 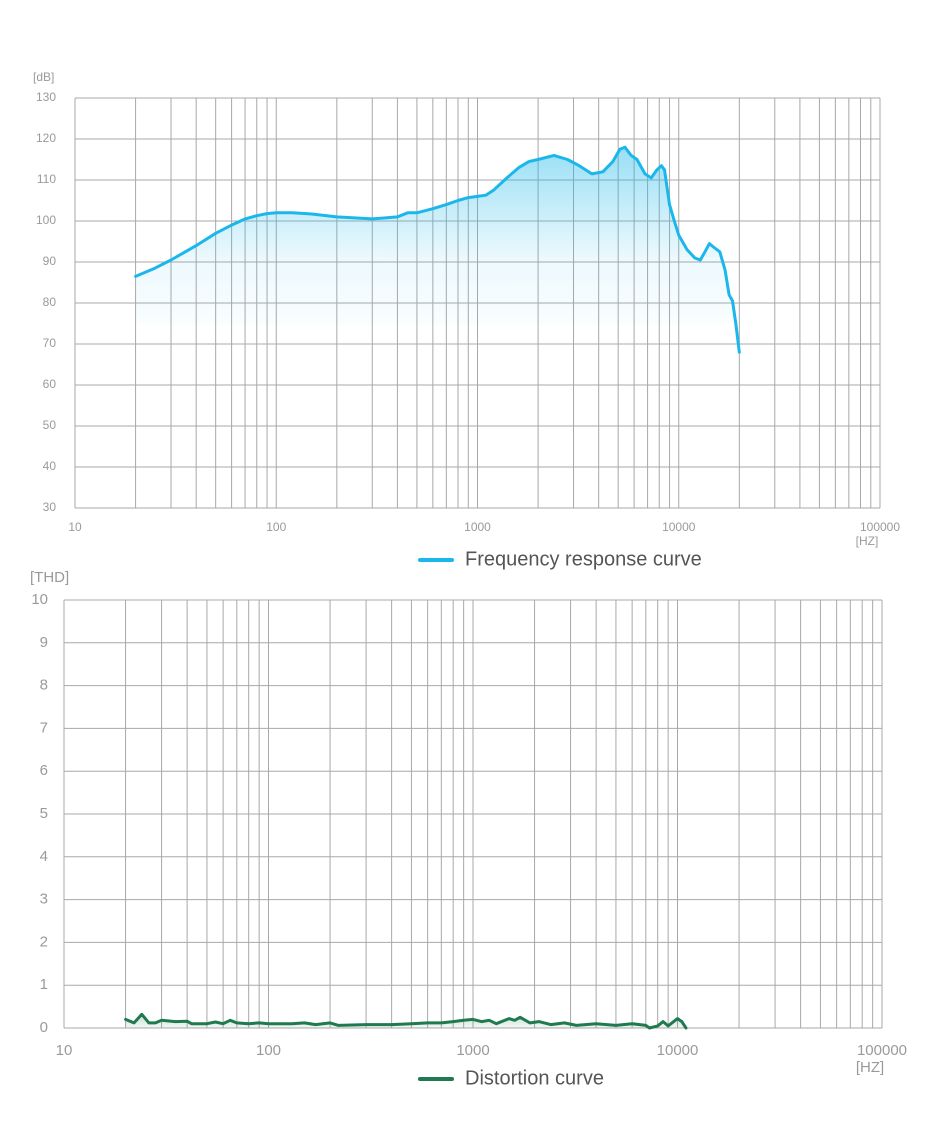 What do you see at coordinates (50, 466) in the screenshot?
I see `y-tick-label: 40` at bounding box center [50, 466].